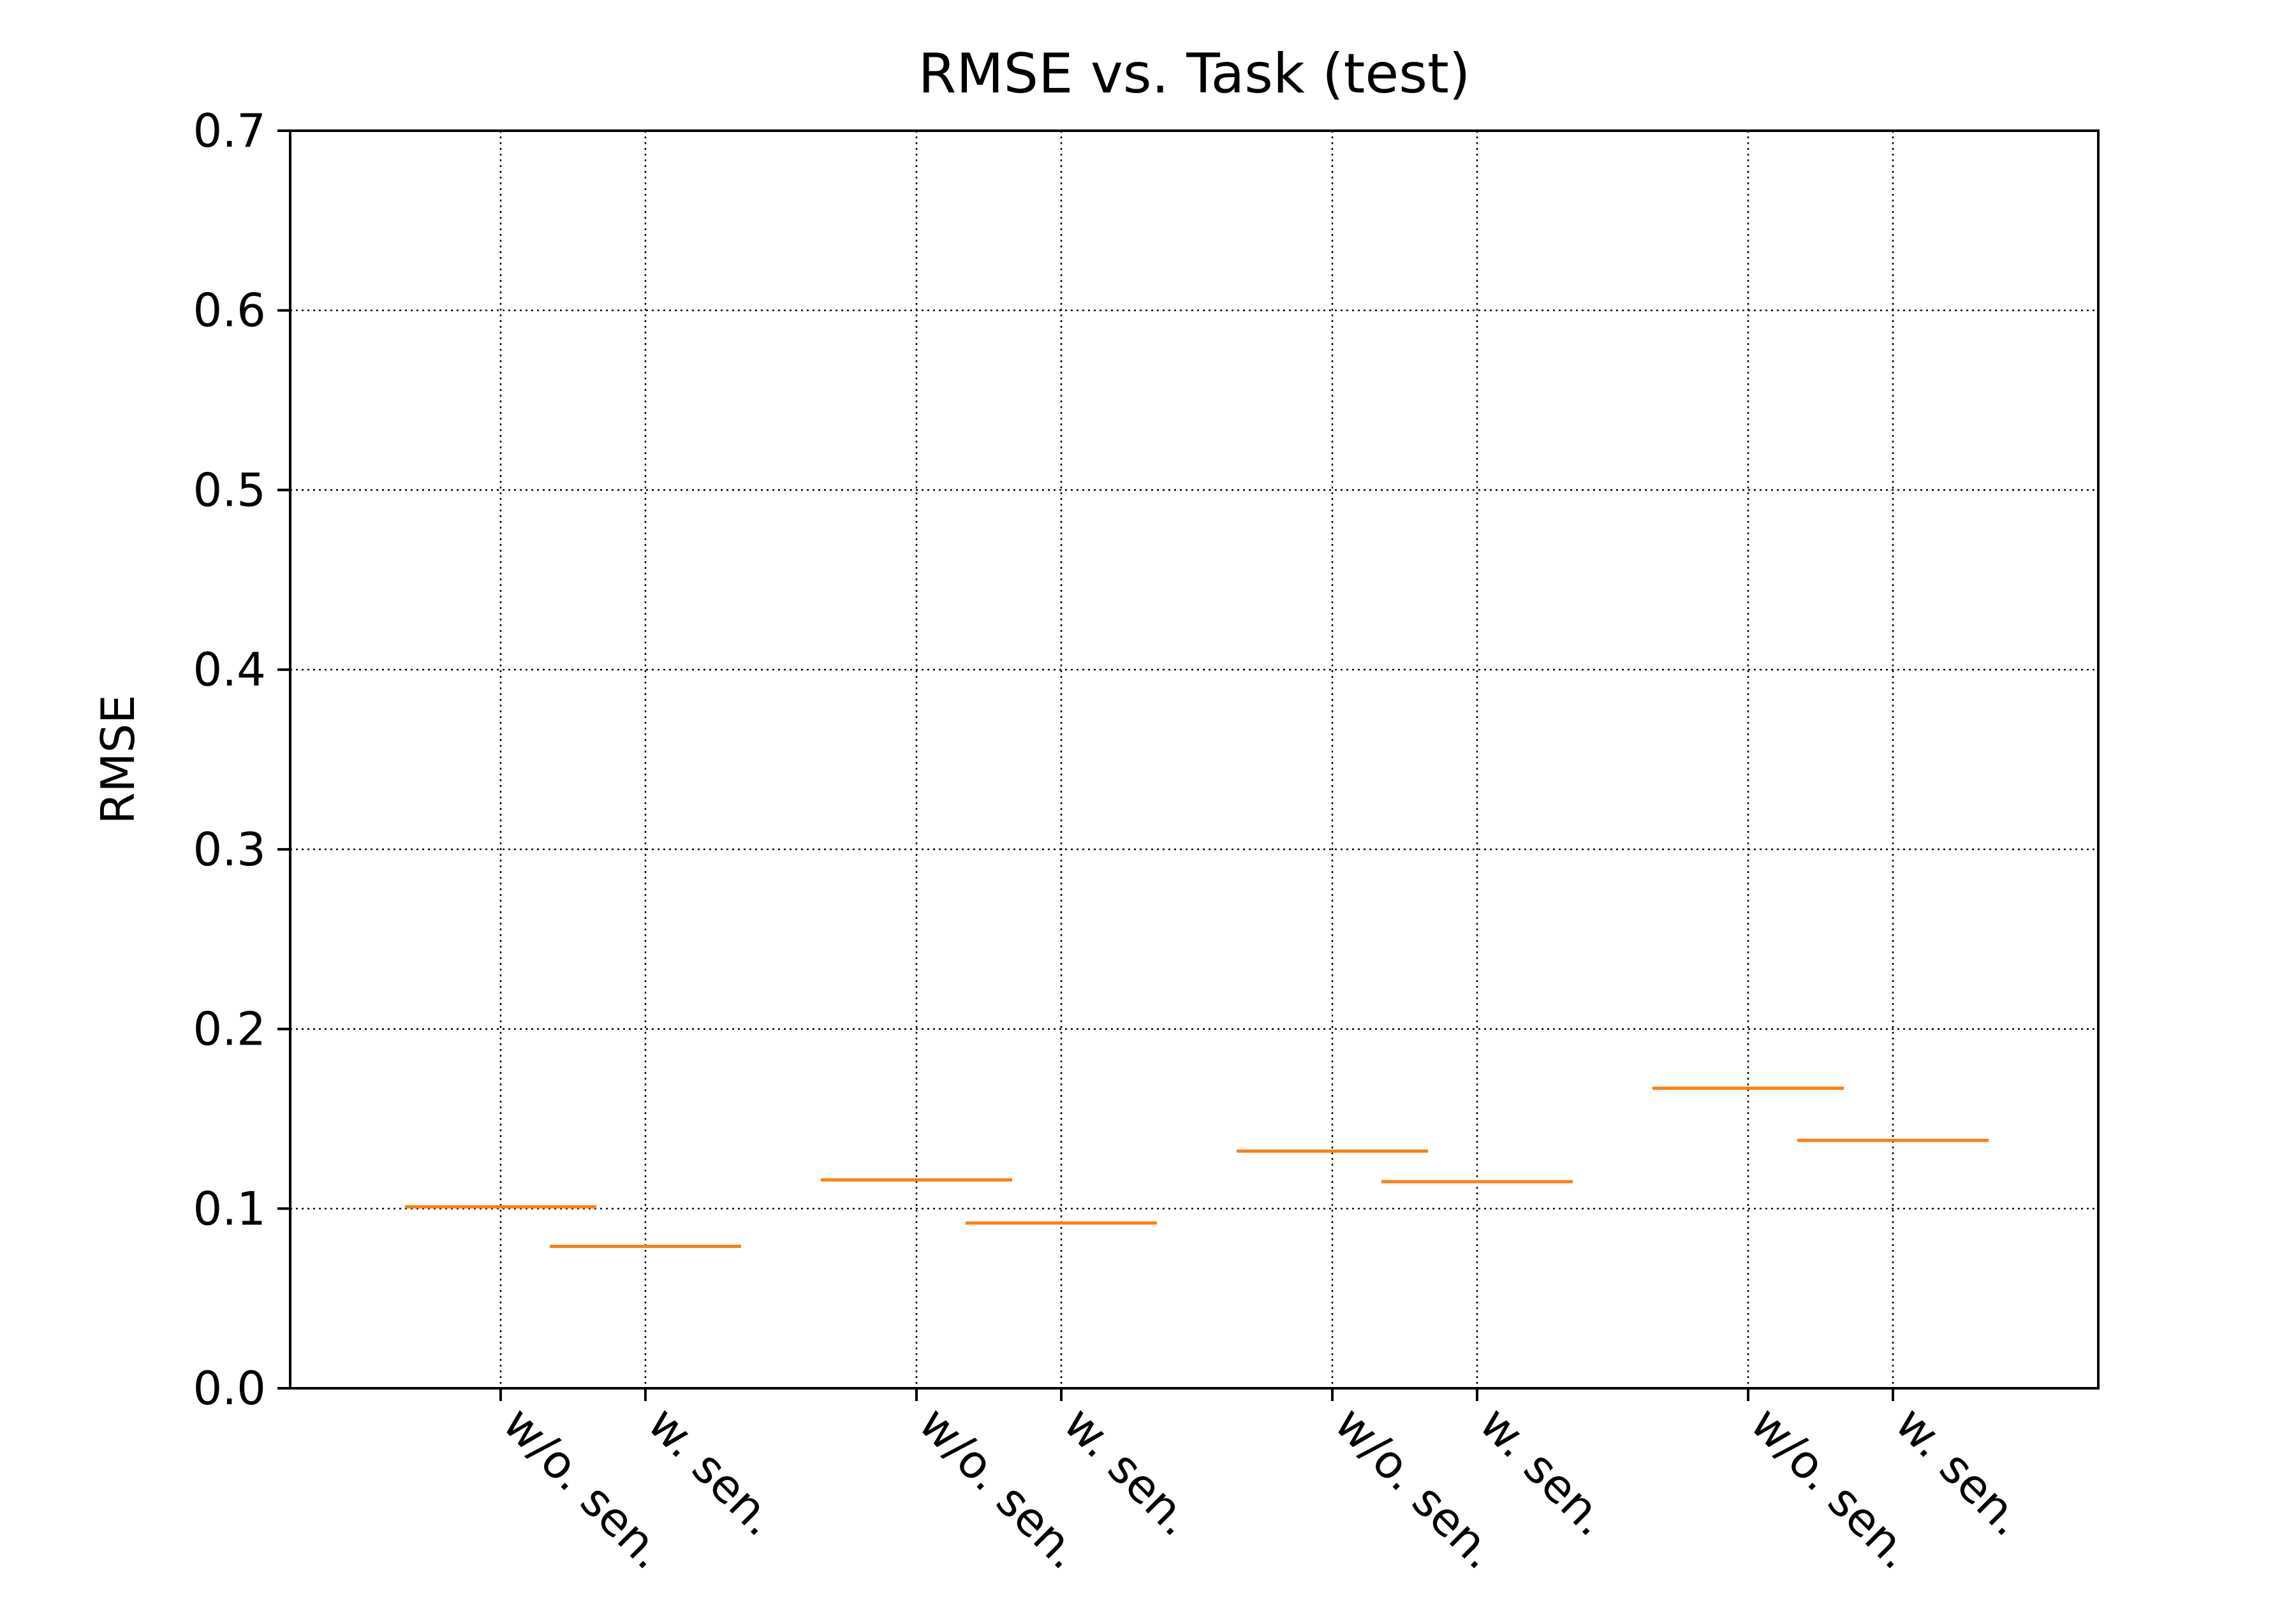 The width and height of the screenshot is (2296, 1607). I want to click on y-axis-label: RMSE, so click(118, 759).